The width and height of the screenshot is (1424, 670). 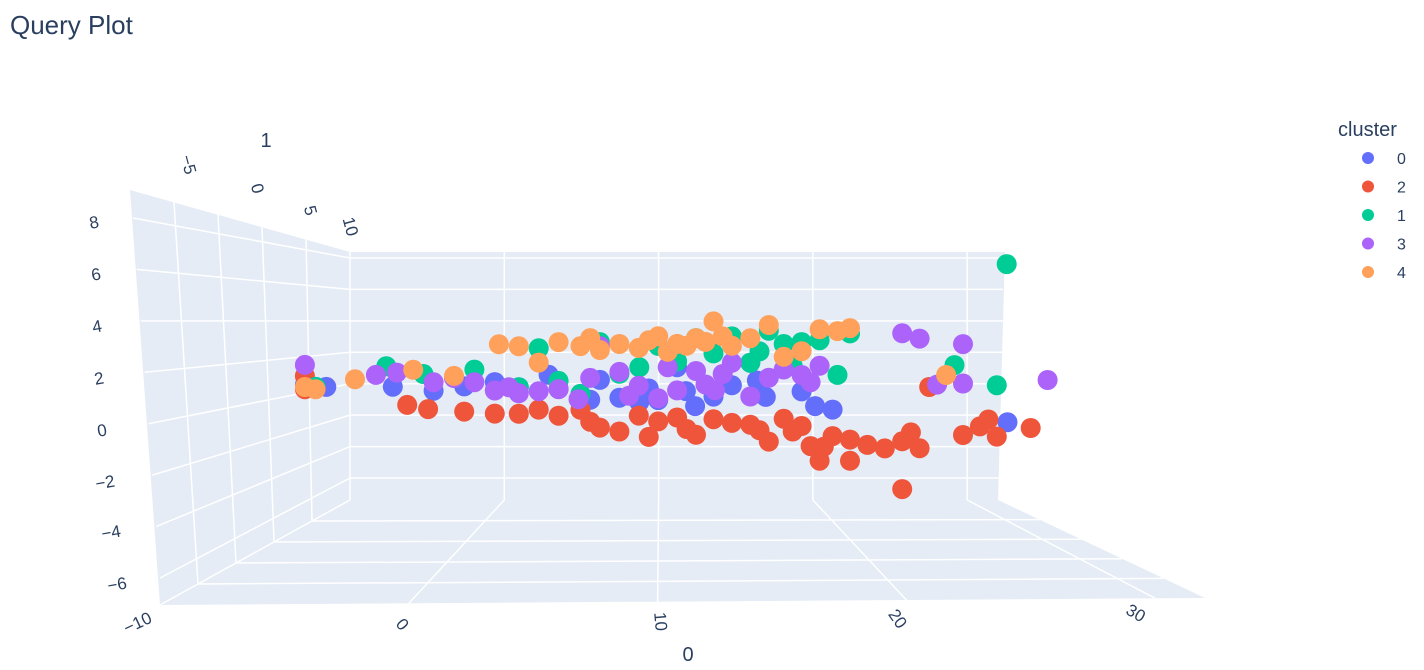 What do you see at coordinates (257, 189) in the screenshot?
I see `y-tick-label-1: 0` at bounding box center [257, 189].